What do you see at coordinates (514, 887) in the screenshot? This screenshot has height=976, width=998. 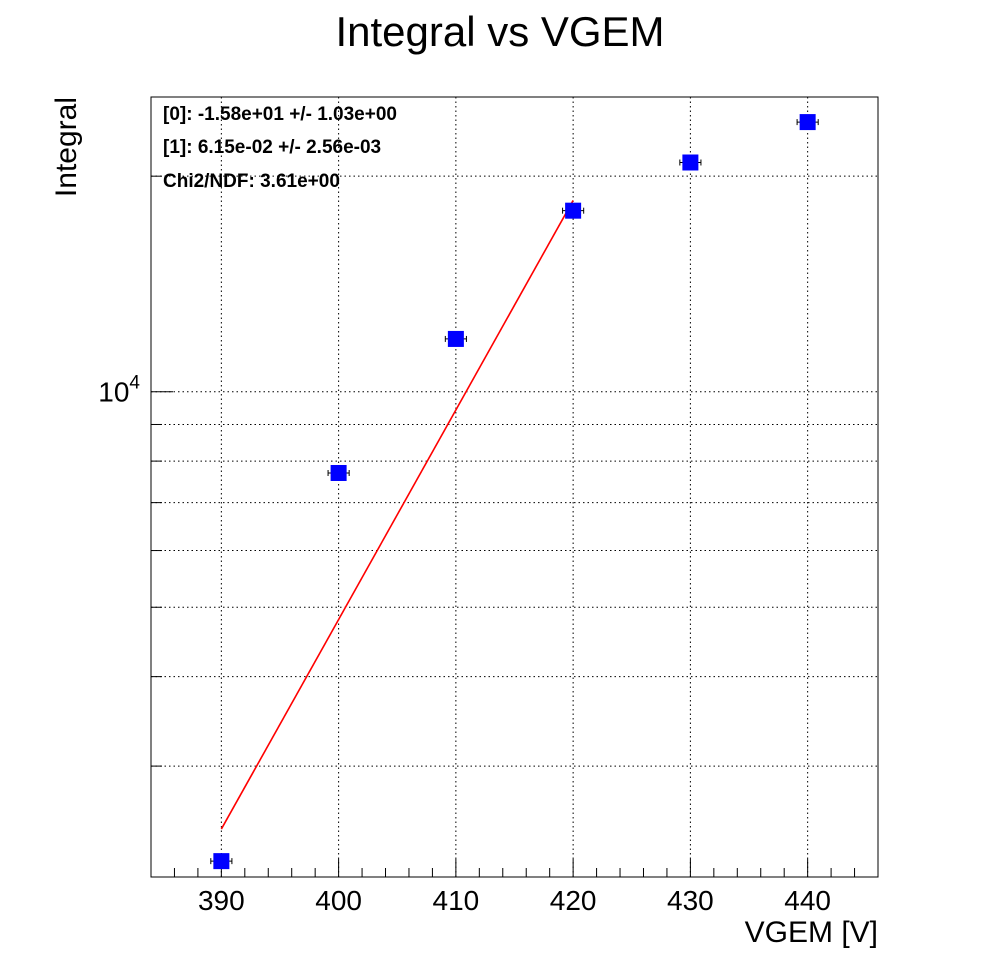 I see `x-axis: 390 400 410 420 430 440` at bounding box center [514, 887].